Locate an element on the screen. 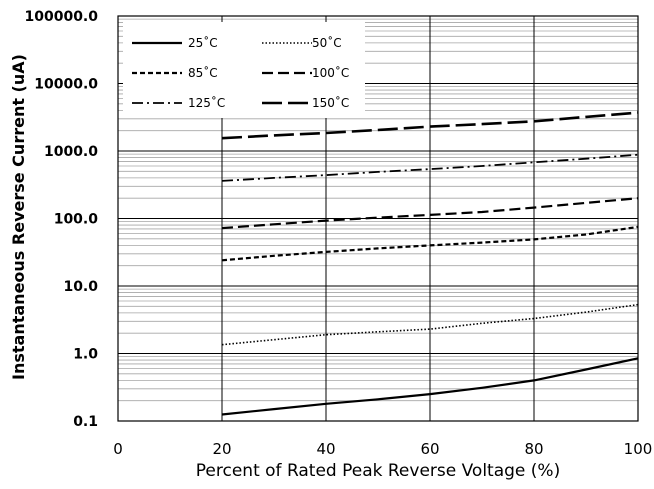  x-tick-label: 100 is located at coordinates (638, 449).